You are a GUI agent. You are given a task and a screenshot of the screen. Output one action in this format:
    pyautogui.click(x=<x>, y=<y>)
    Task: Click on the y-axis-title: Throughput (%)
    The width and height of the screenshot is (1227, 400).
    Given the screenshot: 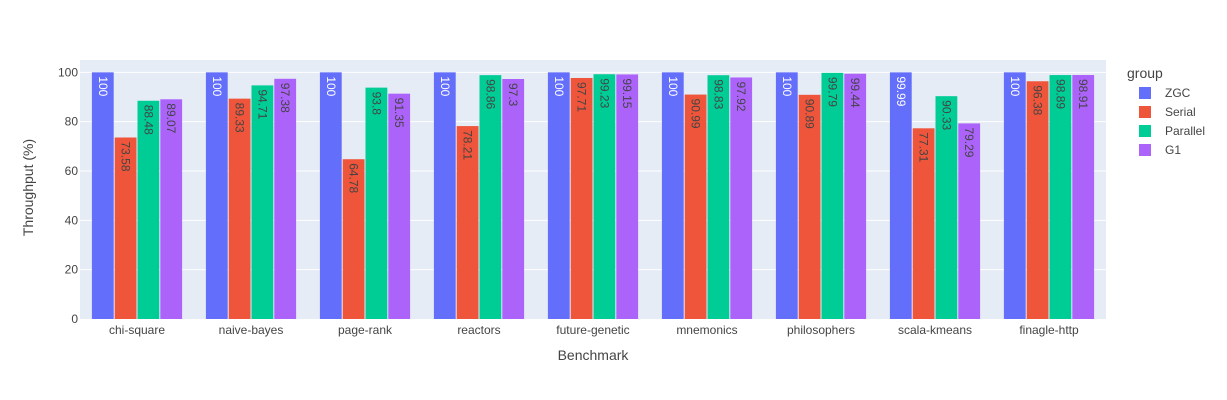 What is the action you would take?
    pyautogui.click(x=28, y=187)
    